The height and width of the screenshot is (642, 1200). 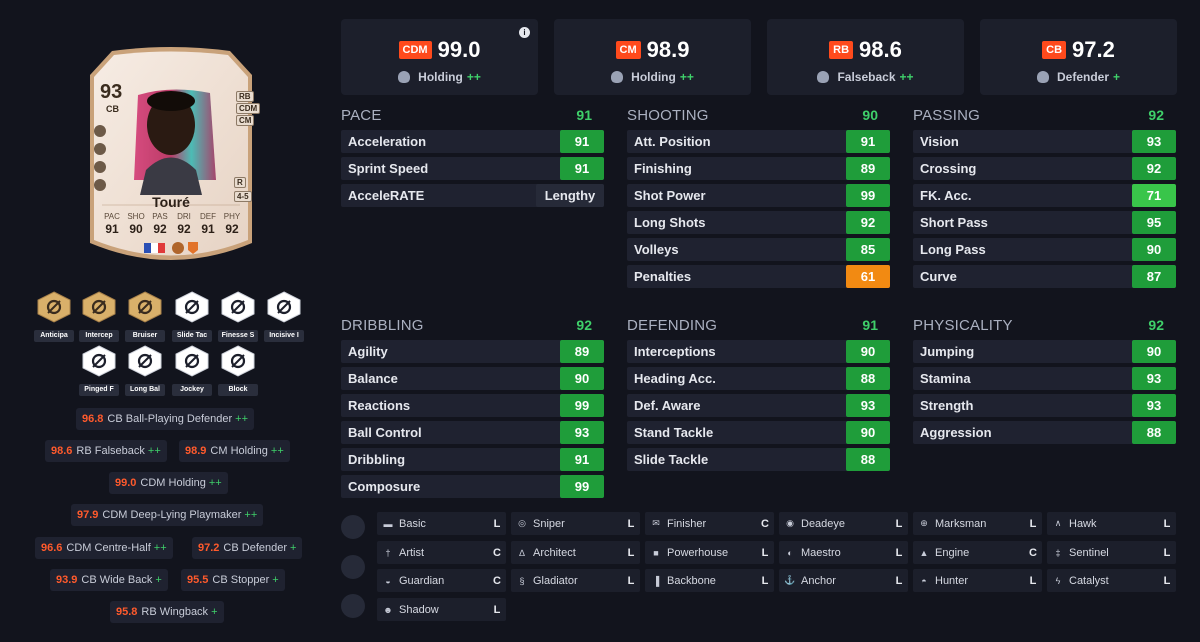 I want to click on club-badge-icon, so click(x=193, y=248).